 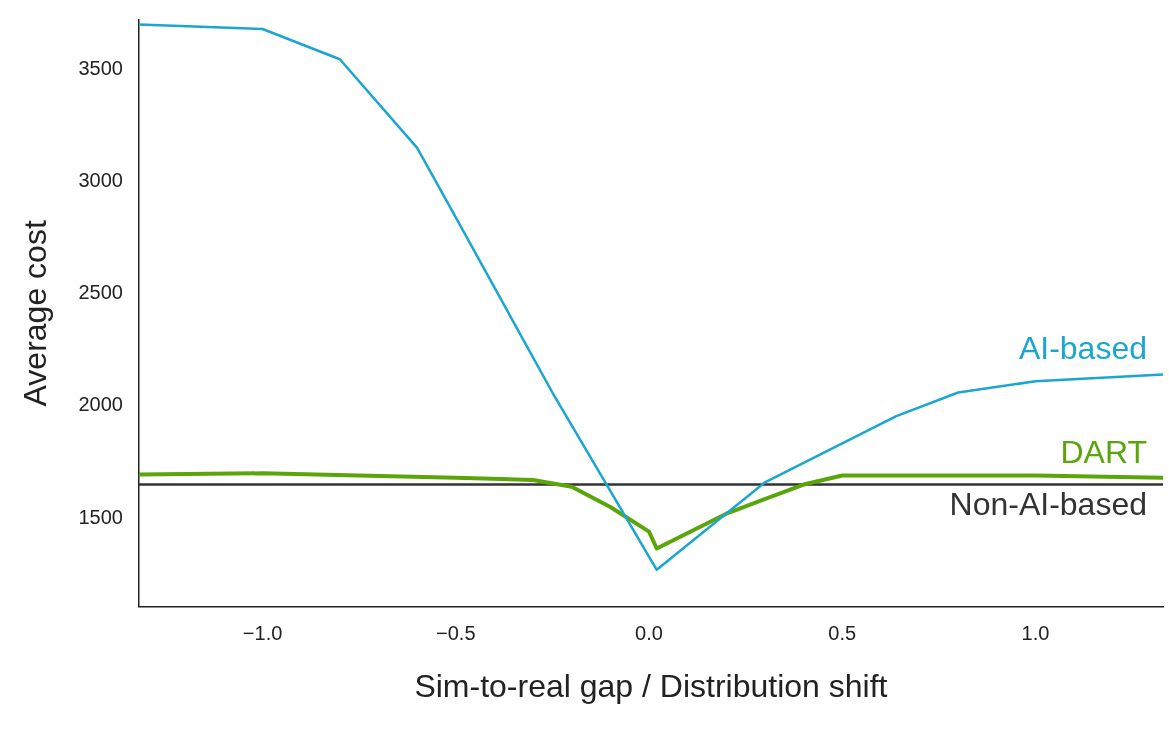 What do you see at coordinates (842, 633) in the screenshot?
I see `x-tick-label: 0.5` at bounding box center [842, 633].